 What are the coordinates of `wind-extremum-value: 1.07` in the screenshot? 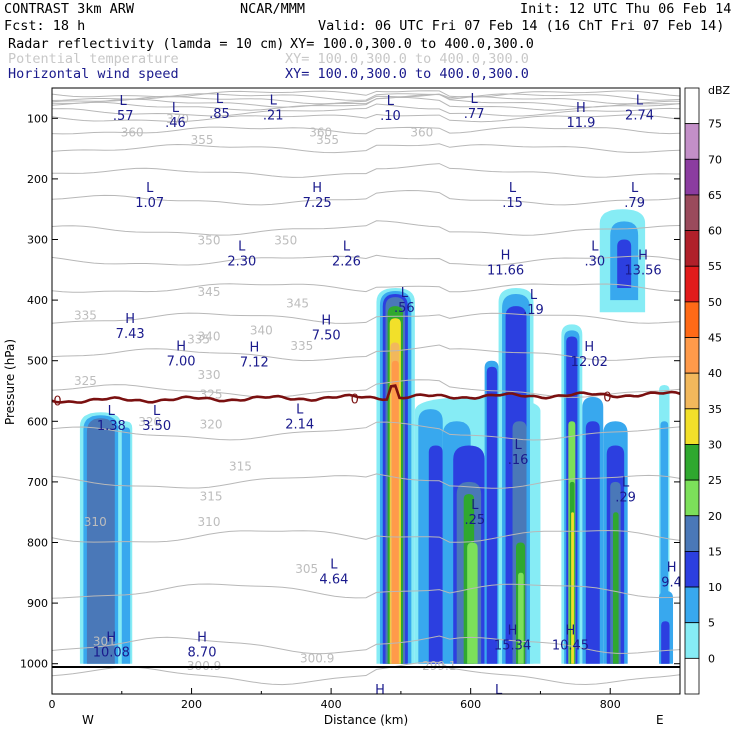 It's located at (149, 203).